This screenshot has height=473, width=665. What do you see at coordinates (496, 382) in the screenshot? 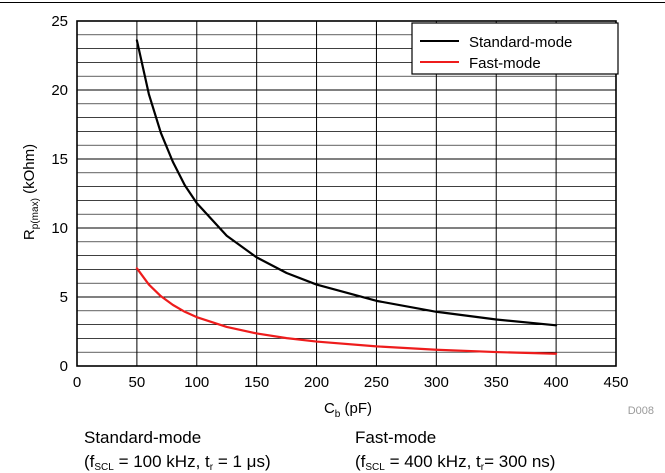
I see `x-tick-label: 350` at bounding box center [496, 382].